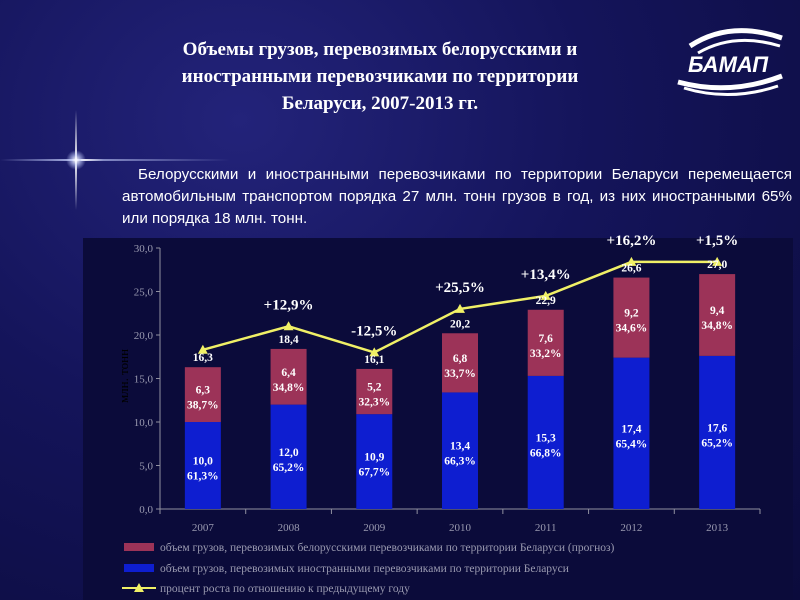 Image resolution: width=800 pixels, height=600 pixels. Describe the element at coordinates (139, 568) in the screenshot. I see `legend-foreign-swatch` at that location.